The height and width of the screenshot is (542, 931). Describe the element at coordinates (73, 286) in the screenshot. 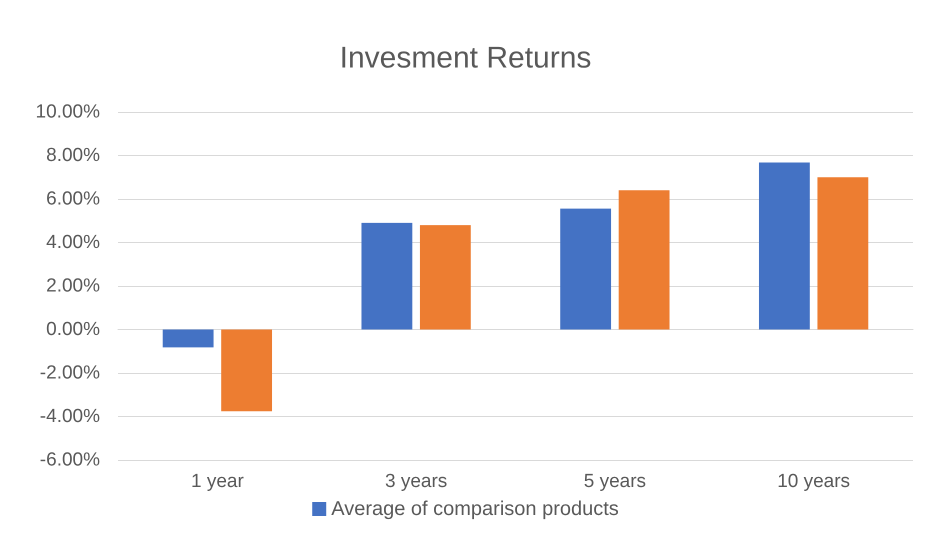

I see `y-tick-label: 2.00%` at that location.